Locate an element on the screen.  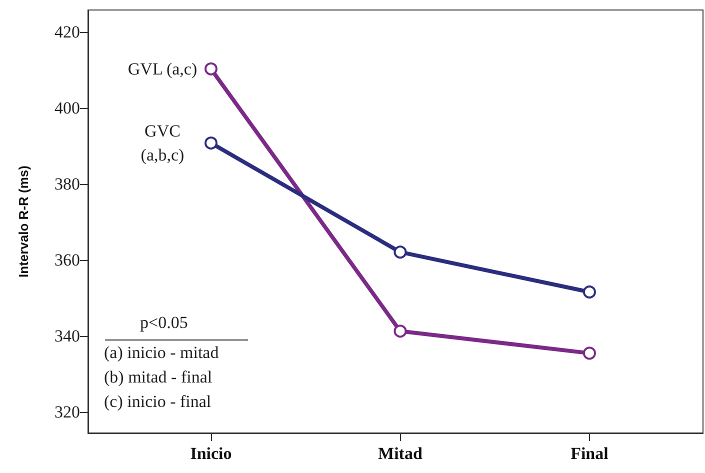
y-axis-title: Intervalo R-R (ms) is located at coordinates (23, 222).